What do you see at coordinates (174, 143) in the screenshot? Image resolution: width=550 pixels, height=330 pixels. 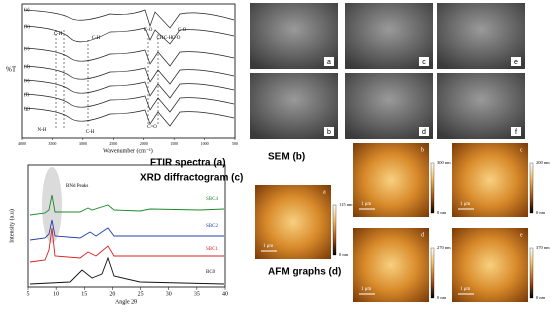 I see `x-tick-label: 1500` at bounding box center [174, 143].